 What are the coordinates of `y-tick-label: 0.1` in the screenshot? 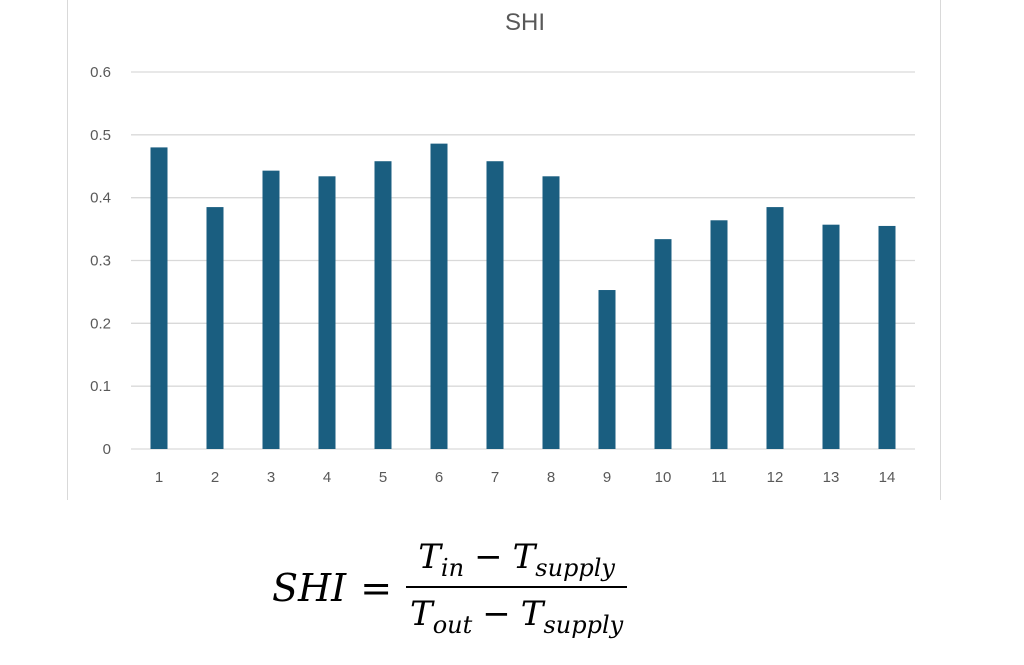 It's located at (100, 386).